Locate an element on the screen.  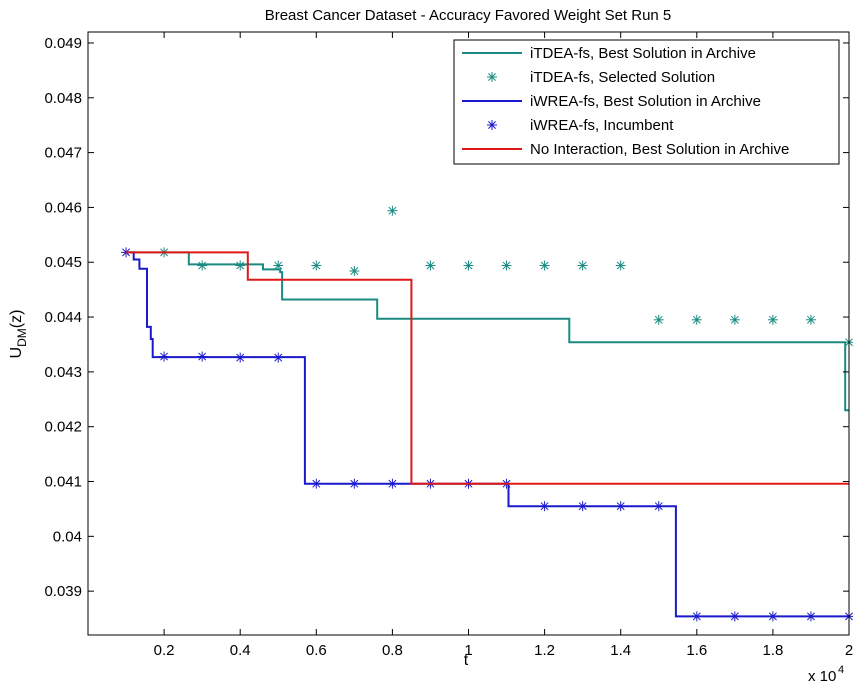
legend-item: iTDEA-fs, Best Solution in Archive is located at coordinates (609, 53).